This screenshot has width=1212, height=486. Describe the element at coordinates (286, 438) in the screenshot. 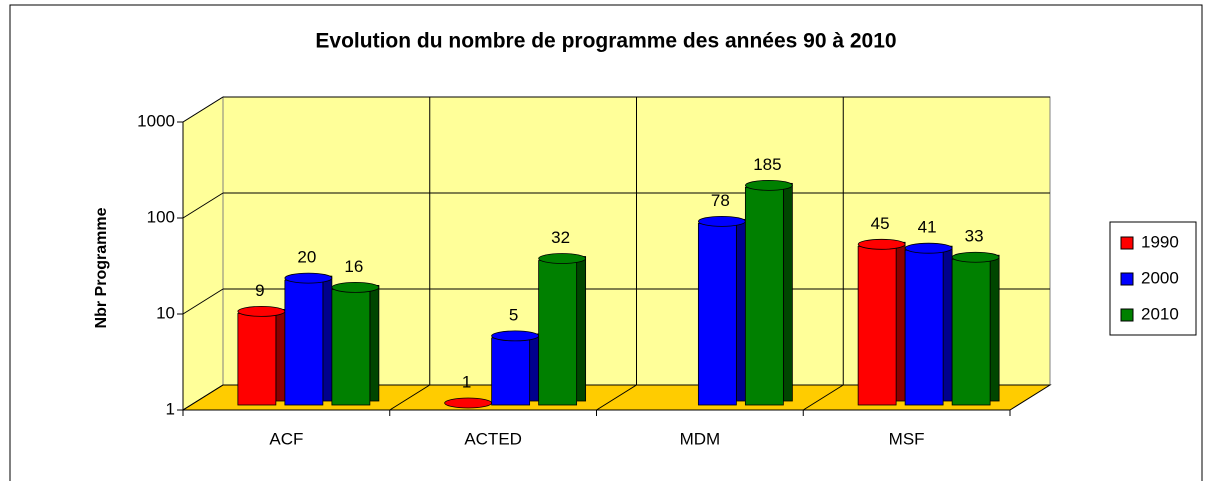

I see `x-tick-label: ACF` at that location.